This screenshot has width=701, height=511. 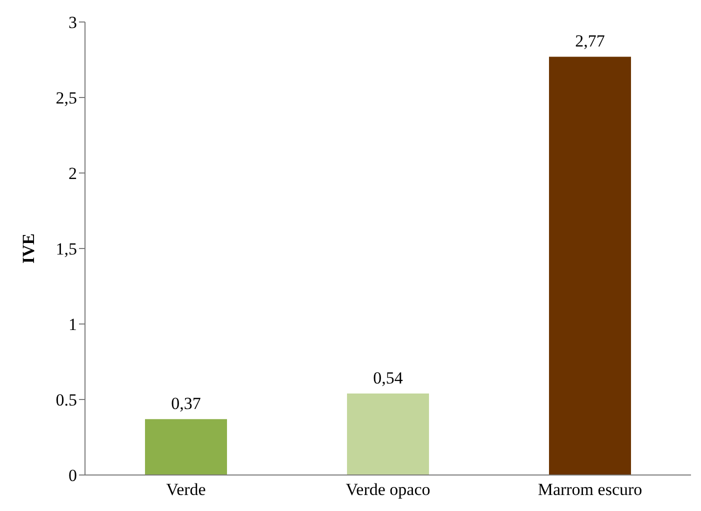 I want to click on data-label: 2,77, so click(x=590, y=41).